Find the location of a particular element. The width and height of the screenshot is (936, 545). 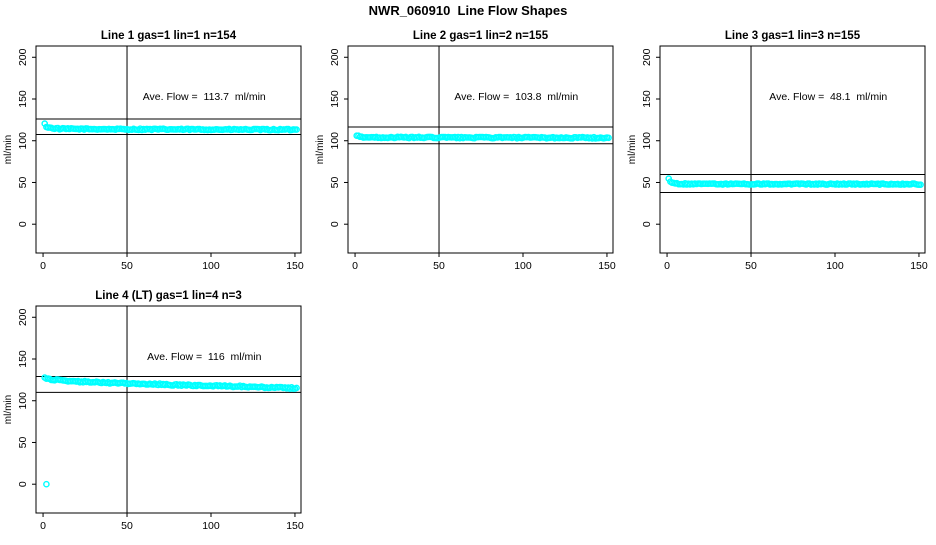

panel-title: Line 1 gas=1 lin=1 n=154 is located at coordinates (169, 36).